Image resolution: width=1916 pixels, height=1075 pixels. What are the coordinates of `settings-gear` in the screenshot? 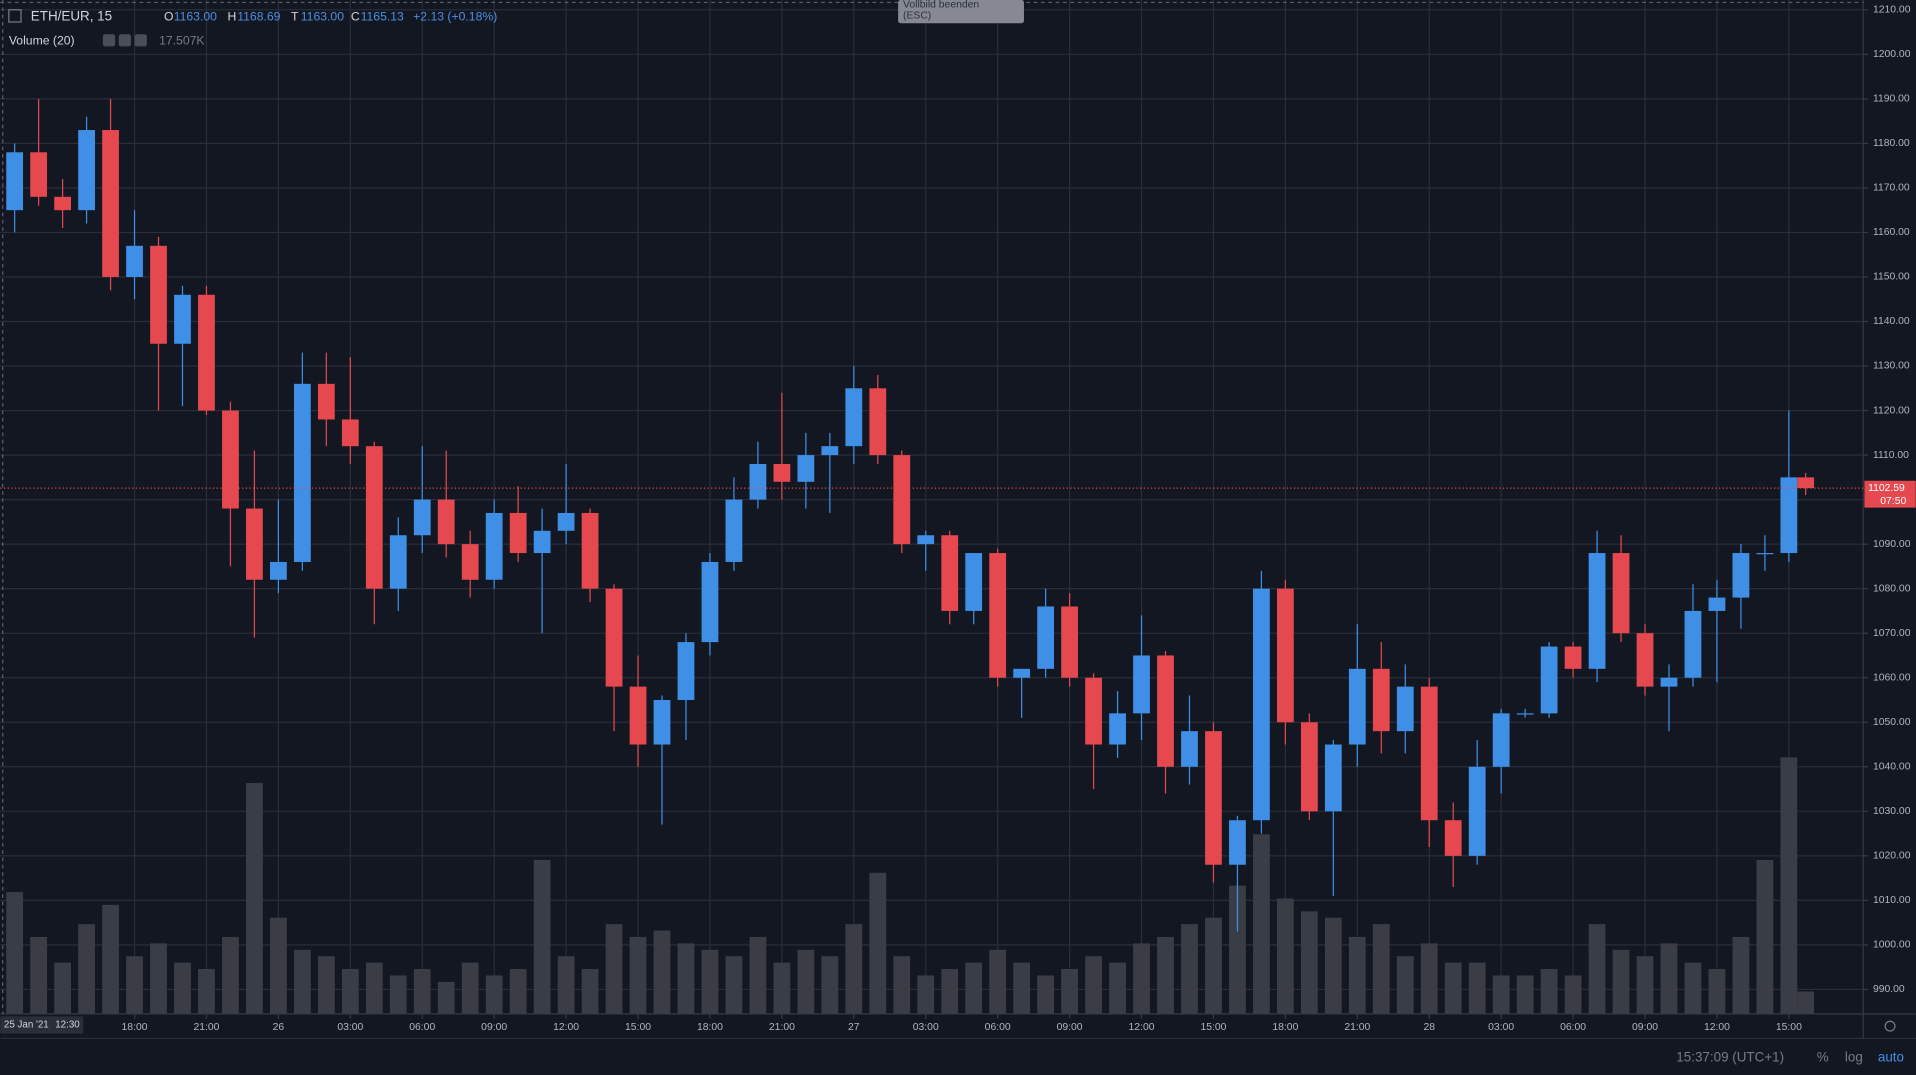 It's located at (1890, 1026).